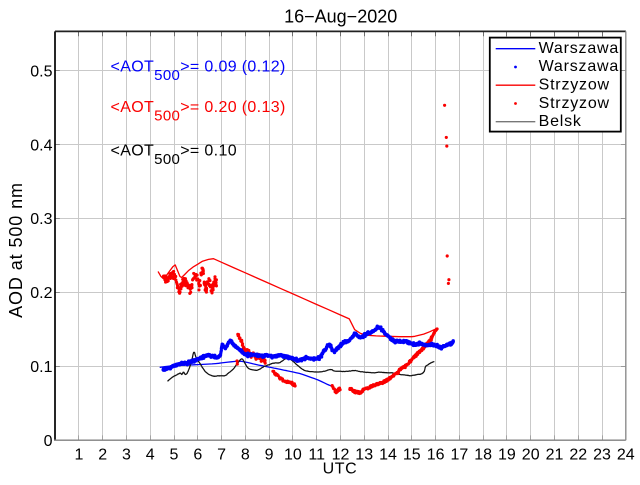  I want to click on svg-text: 22, so click(578, 455).